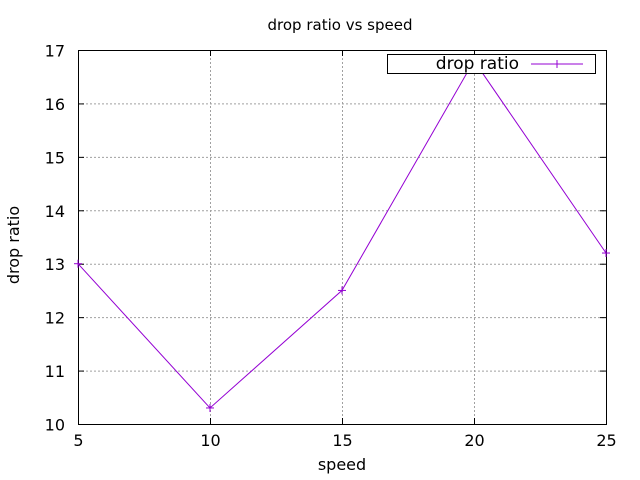 This screenshot has height=480, width=640. Describe the element at coordinates (340, 25) in the screenshot. I see `chart-title: drop ratio vs speed` at that location.